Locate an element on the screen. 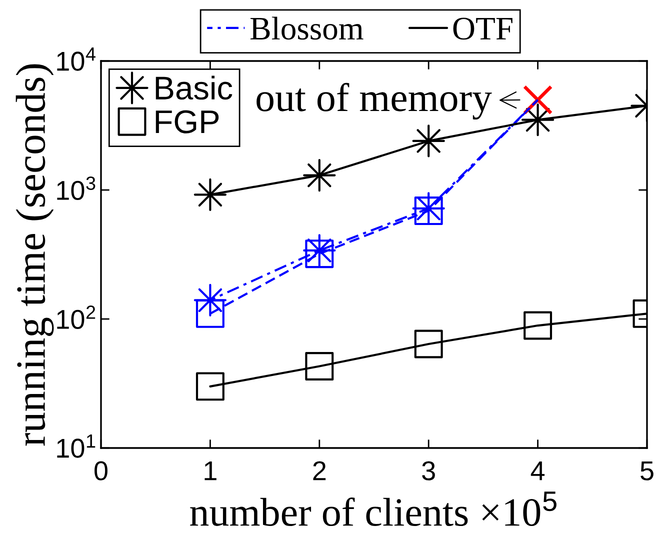 The image size is (662, 535). annotation: out of memory is located at coordinates (374, 101).